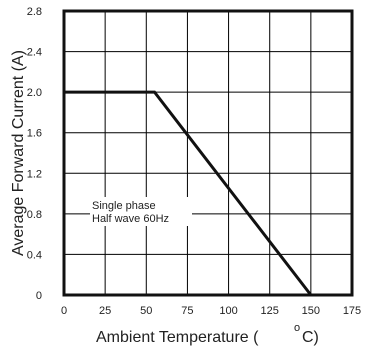 This screenshot has height=348, width=366. What do you see at coordinates (18, 153) in the screenshot?
I see `y-axis-title: Average Forward Current (A)` at bounding box center [18, 153].